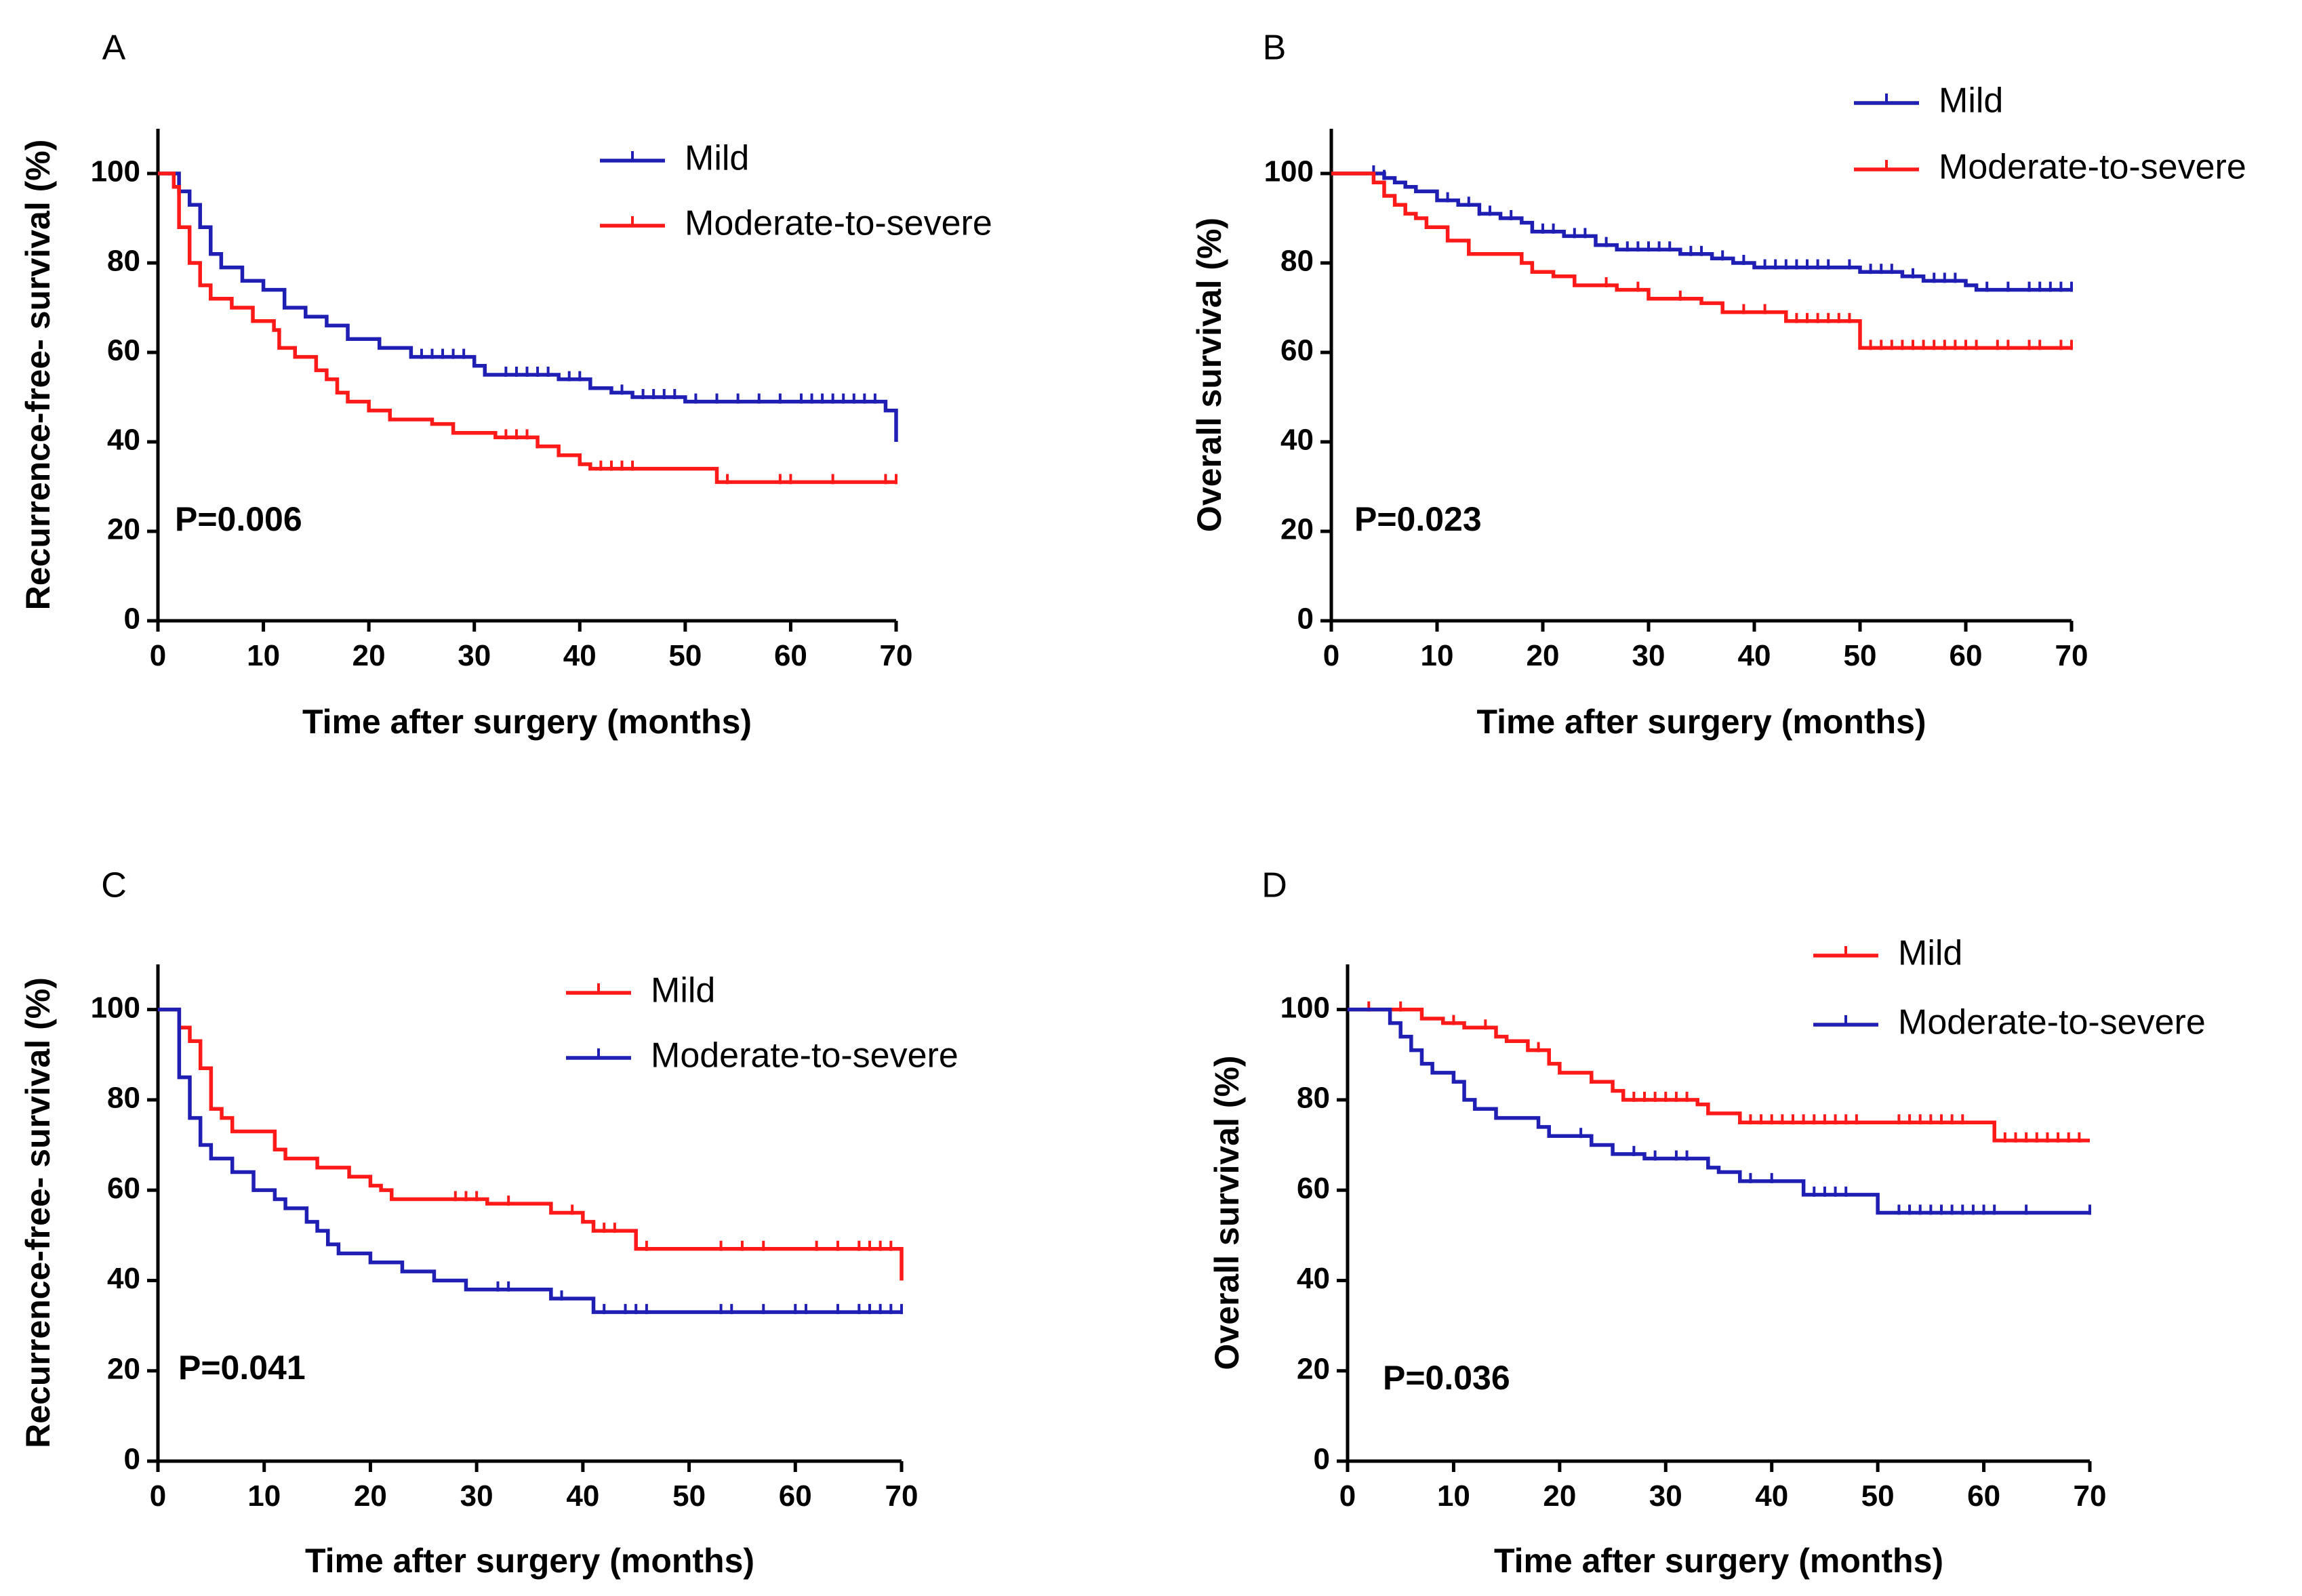  I want to click on panel-letter: D, so click(1274, 886).